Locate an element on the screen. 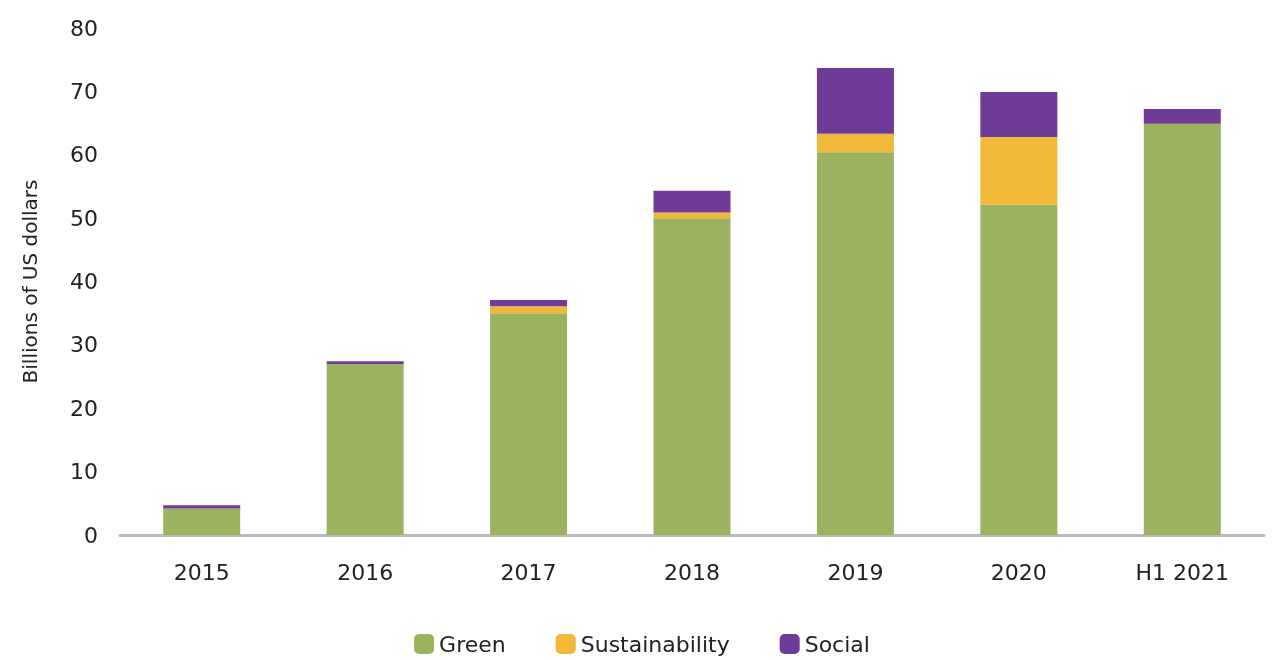 The image size is (1284, 660). x-tick-label: 2016 is located at coordinates (365, 572).